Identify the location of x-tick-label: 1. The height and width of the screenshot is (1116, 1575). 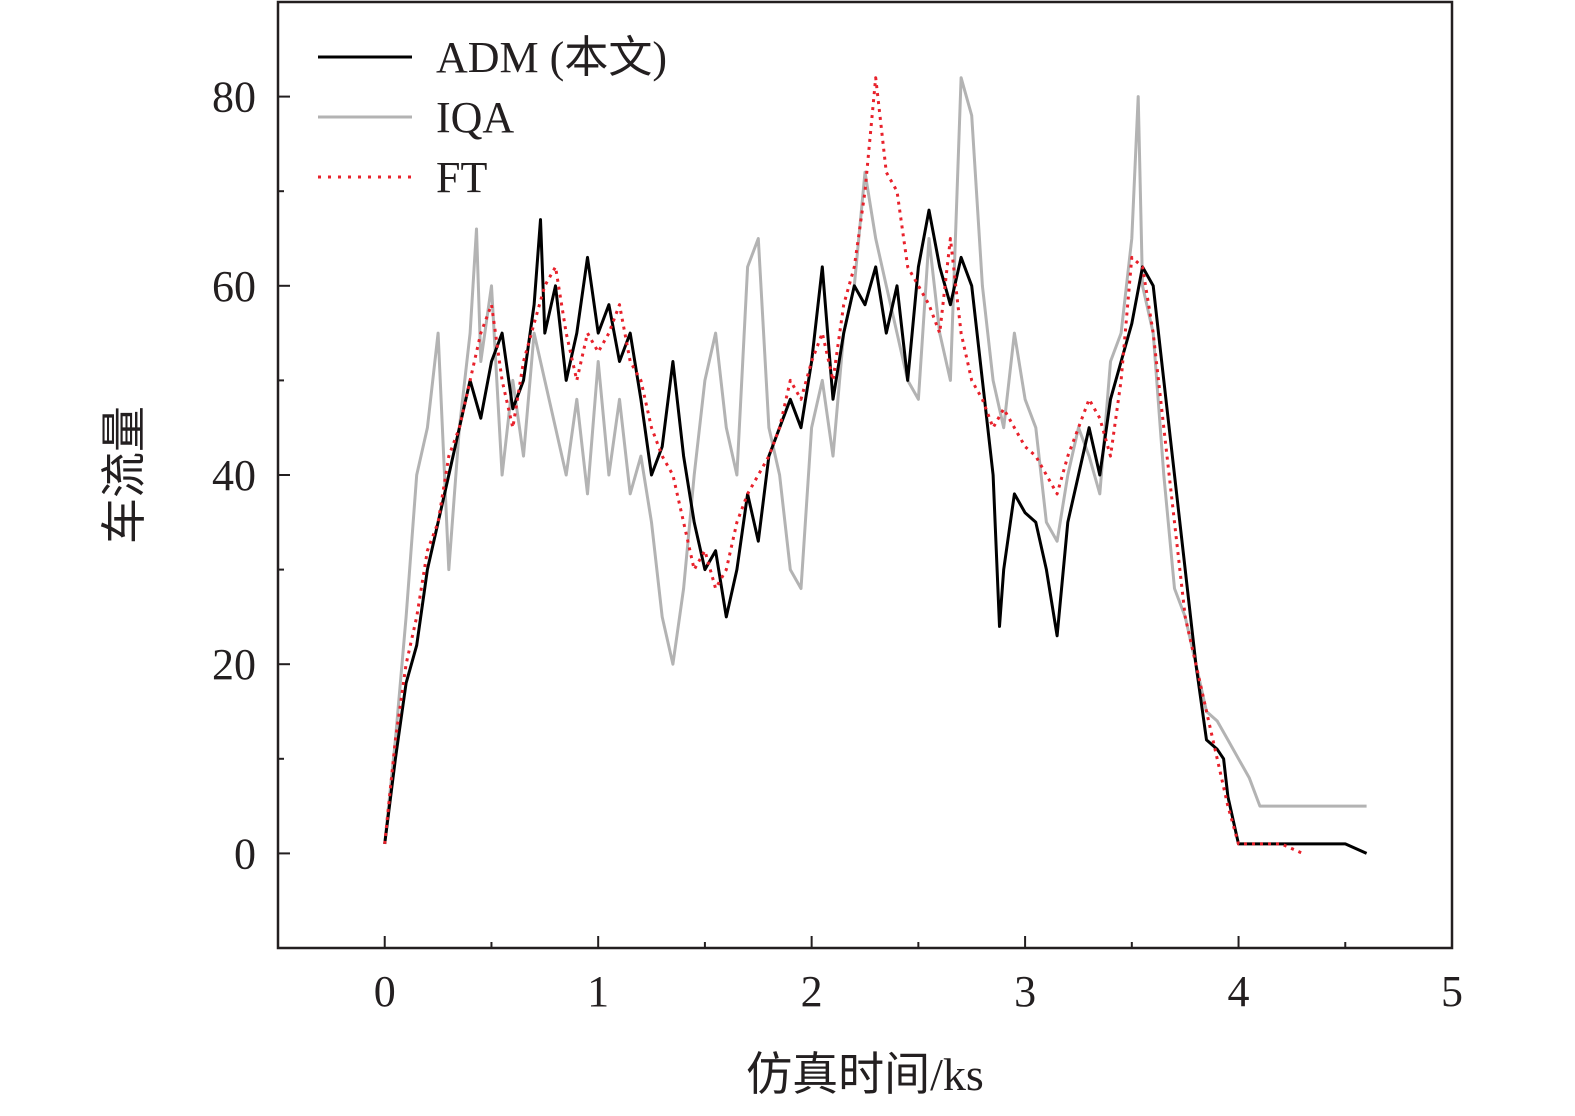
(598, 991).